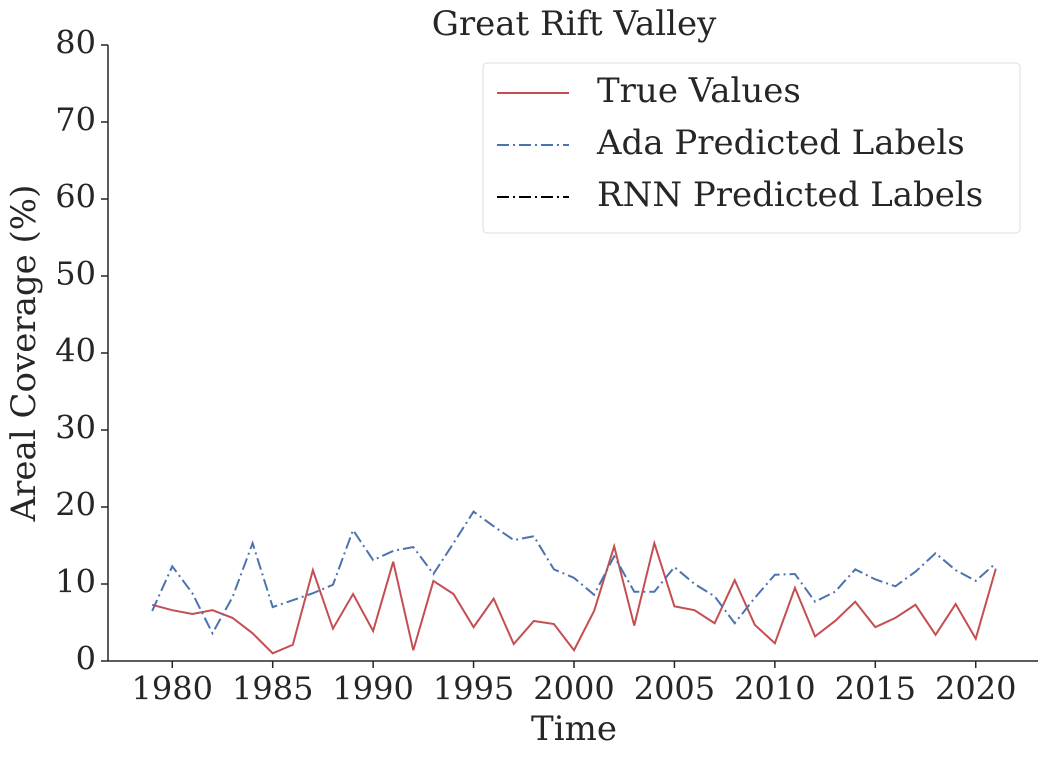 The width and height of the screenshot is (1049, 758). I want to click on x-axis-label: Time, so click(574, 729).